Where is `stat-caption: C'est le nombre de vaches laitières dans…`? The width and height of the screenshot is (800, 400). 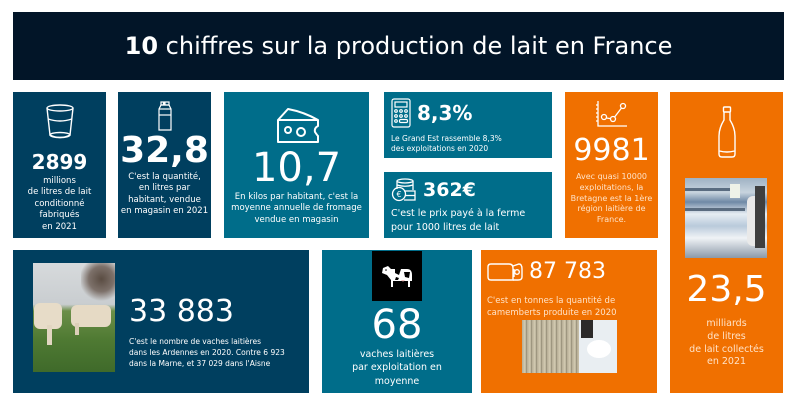
stat-caption: C'est le nombre de vaches laitières dans… is located at coordinates (207, 352).